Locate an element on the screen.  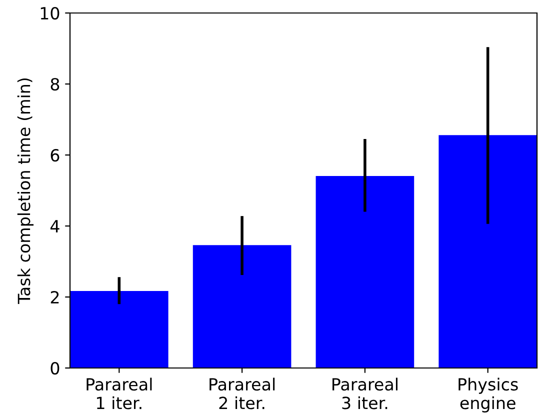
y-tick-label: 8 is located at coordinates (55, 84).